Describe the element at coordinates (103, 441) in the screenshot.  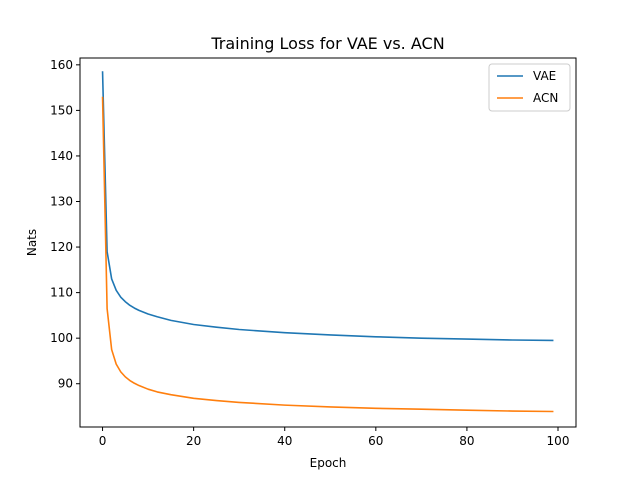
I see `x-tick-label: 0` at that location.